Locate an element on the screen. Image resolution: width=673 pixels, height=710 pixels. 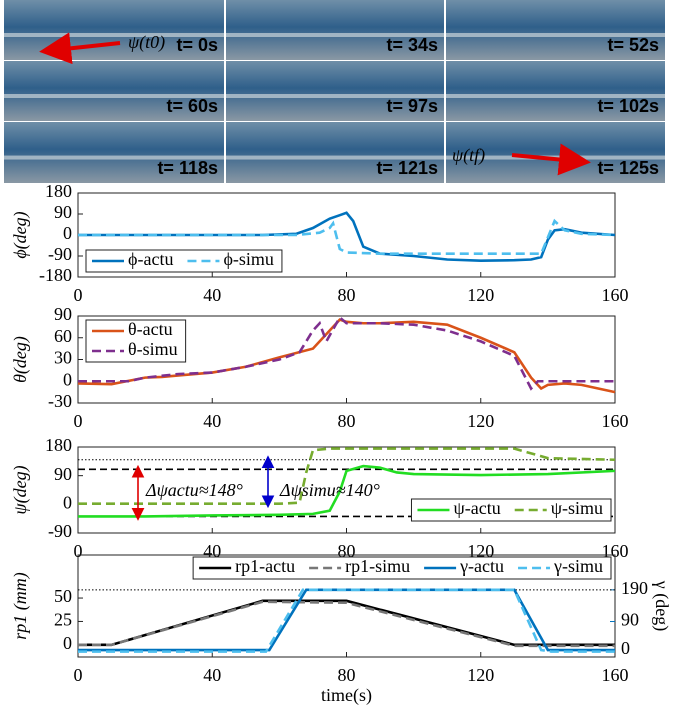
legend-label: rp1-simu is located at coordinates (377, 566).